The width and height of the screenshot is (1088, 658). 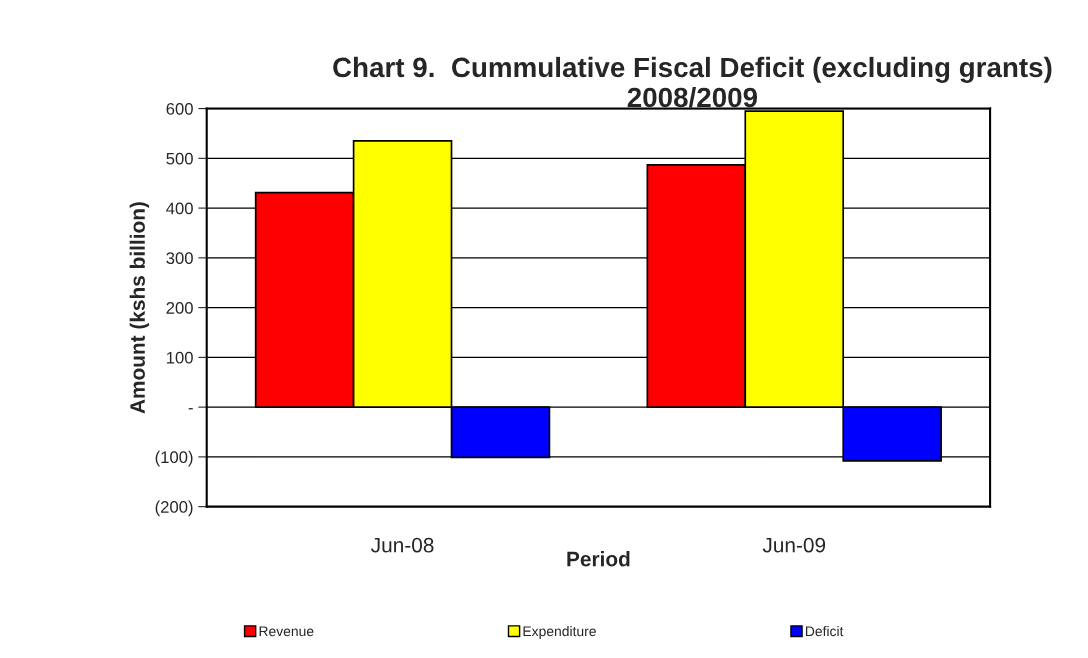 I want to click on legend-label: Expenditure, so click(x=559, y=632).